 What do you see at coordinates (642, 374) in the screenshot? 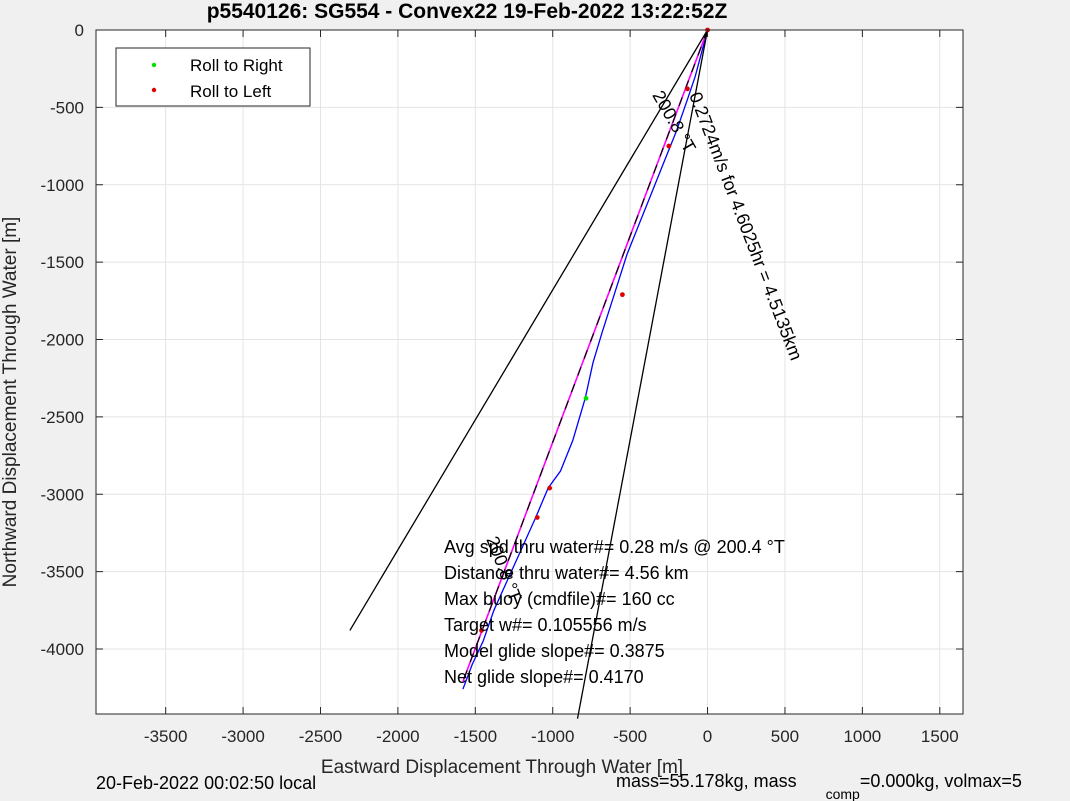
I see `series-cone-right` at bounding box center [642, 374].